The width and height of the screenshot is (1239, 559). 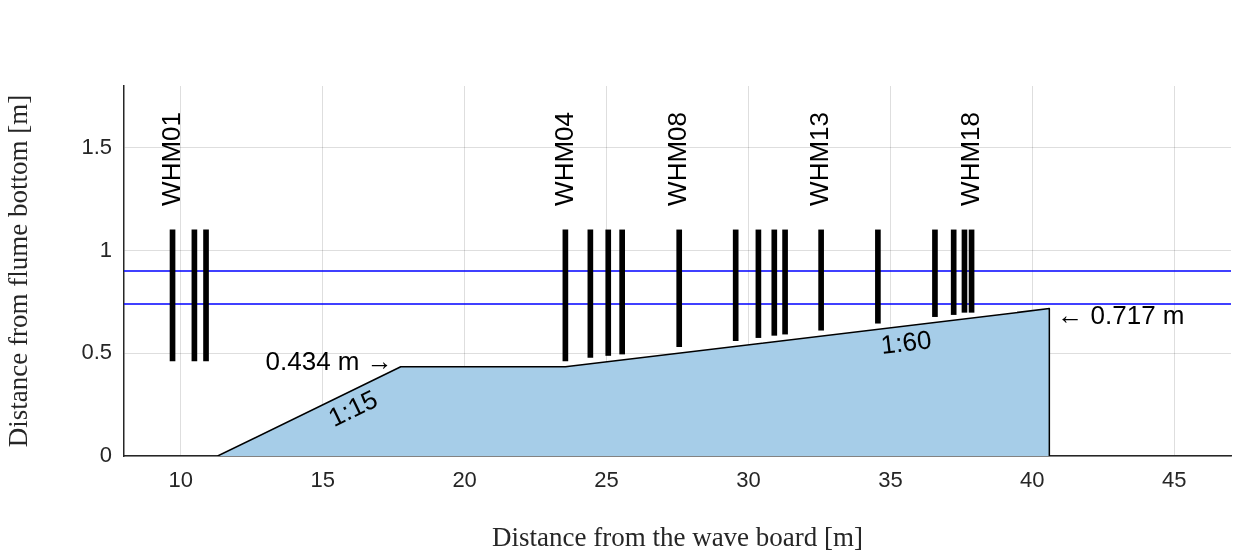 What do you see at coordinates (96, 146) in the screenshot?
I see `y-tick-label: 1.5` at bounding box center [96, 146].